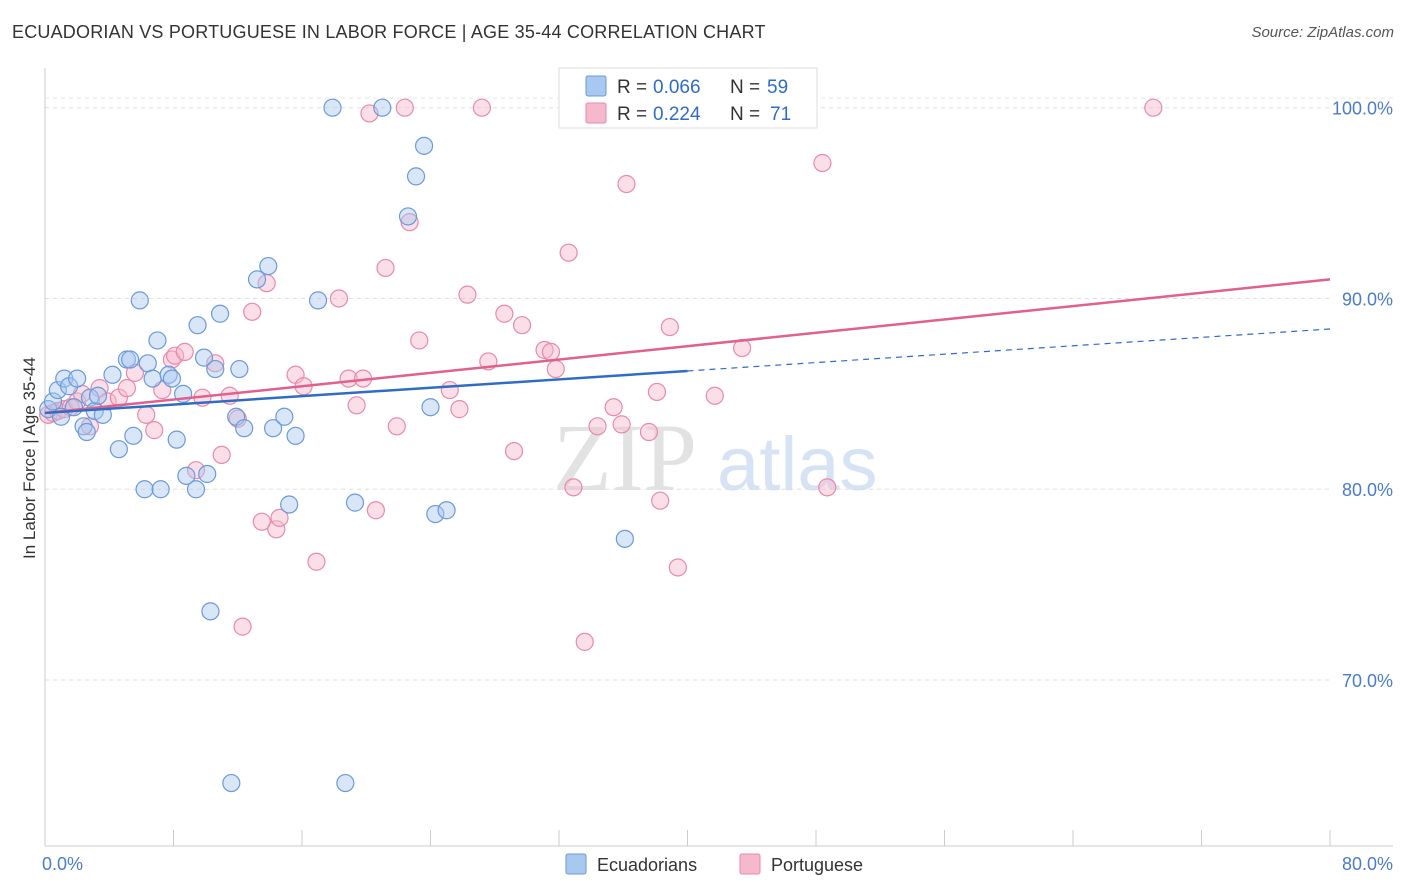  I want to click on legend-r-value-portuguese: 0.224, so click(677, 114).